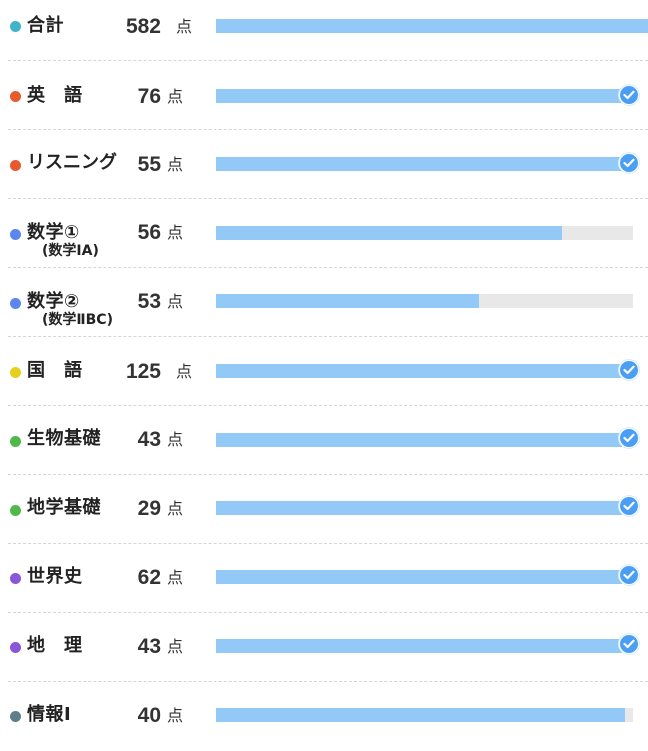 This screenshot has width=648, height=751. Describe the element at coordinates (55, 370) in the screenshot. I see `subject-label: 国 語` at that location.